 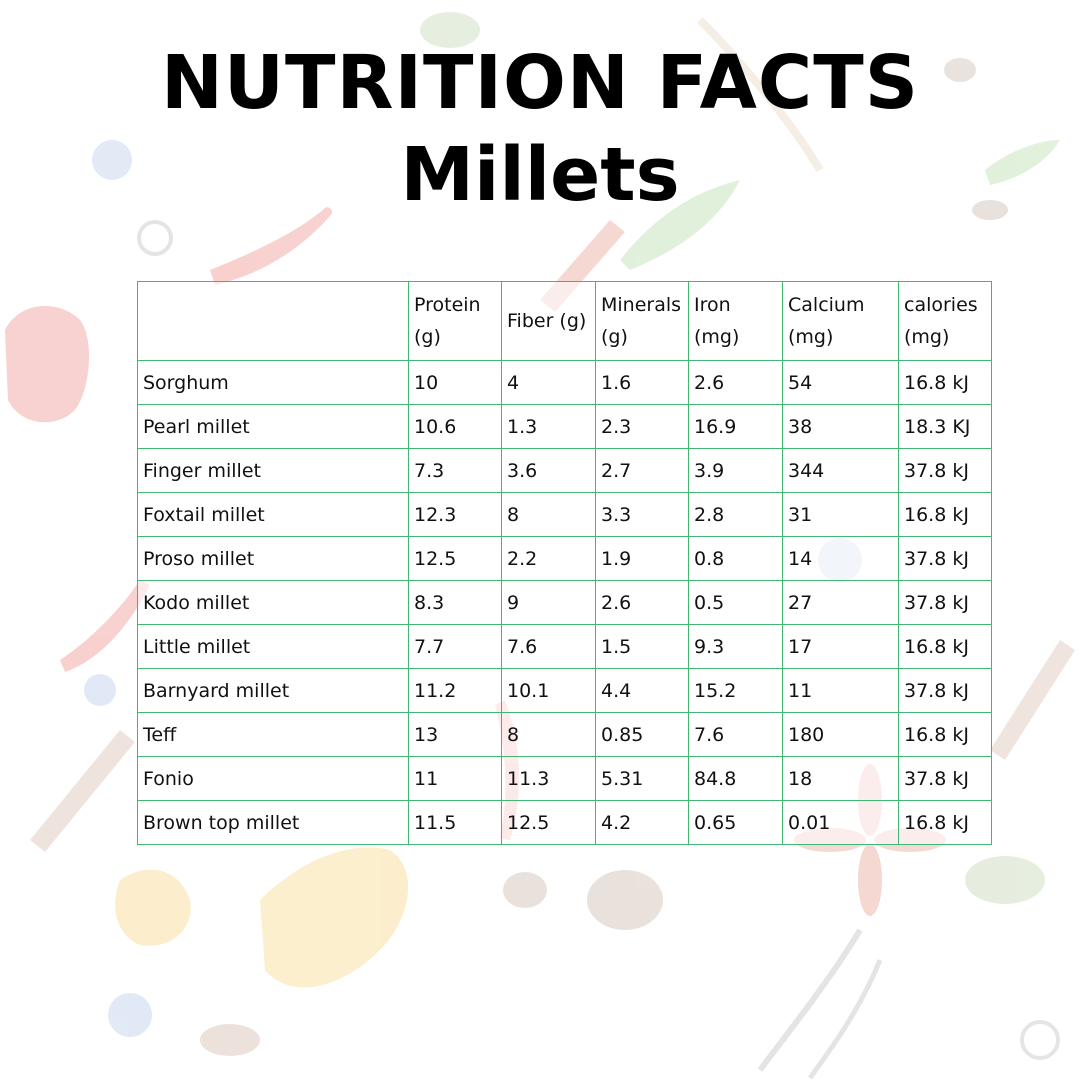 I want to click on cell-iron: 15.2, so click(x=735, y=690).